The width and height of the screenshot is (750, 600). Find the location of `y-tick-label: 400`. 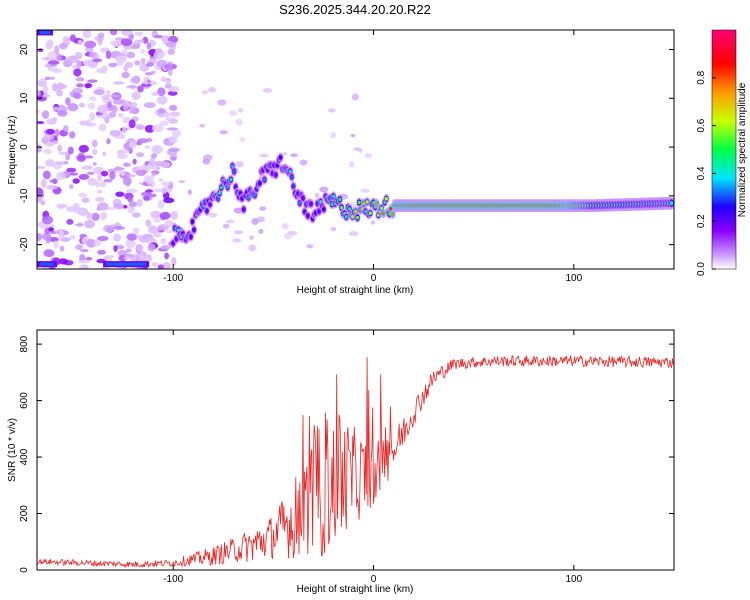

y-tick-label: 400 is located at coordinates (24, 456).